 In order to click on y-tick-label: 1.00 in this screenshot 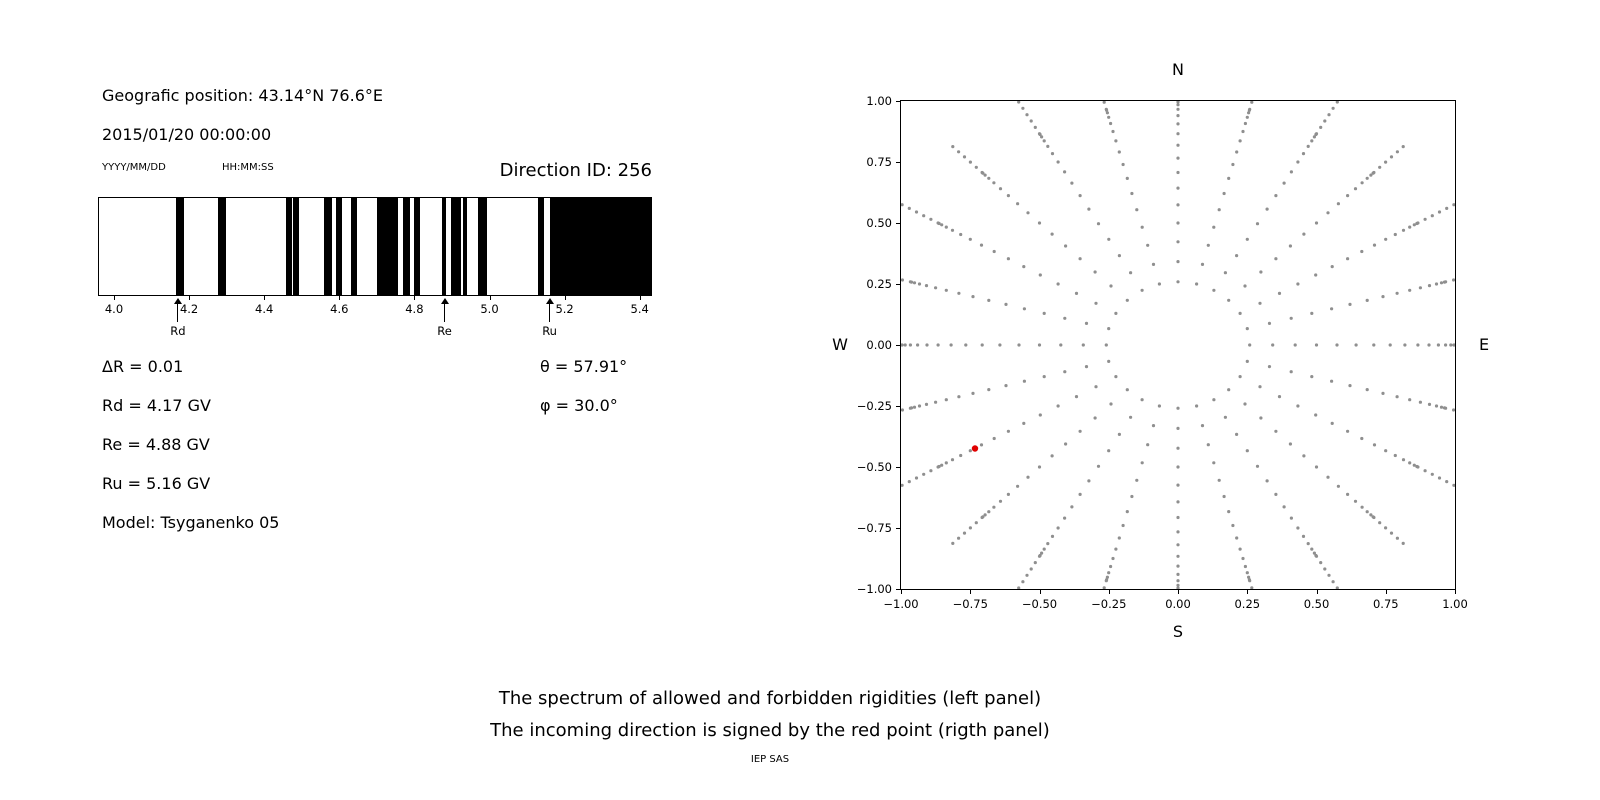, I will do `click(879, 101)`.